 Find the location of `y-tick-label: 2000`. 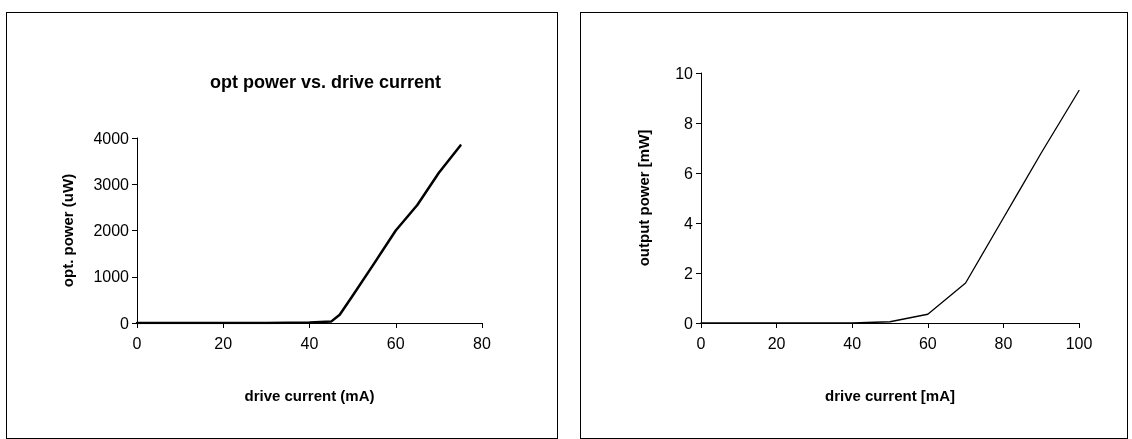

y-tick-label: 2000 is located at coordinates (111, 230).